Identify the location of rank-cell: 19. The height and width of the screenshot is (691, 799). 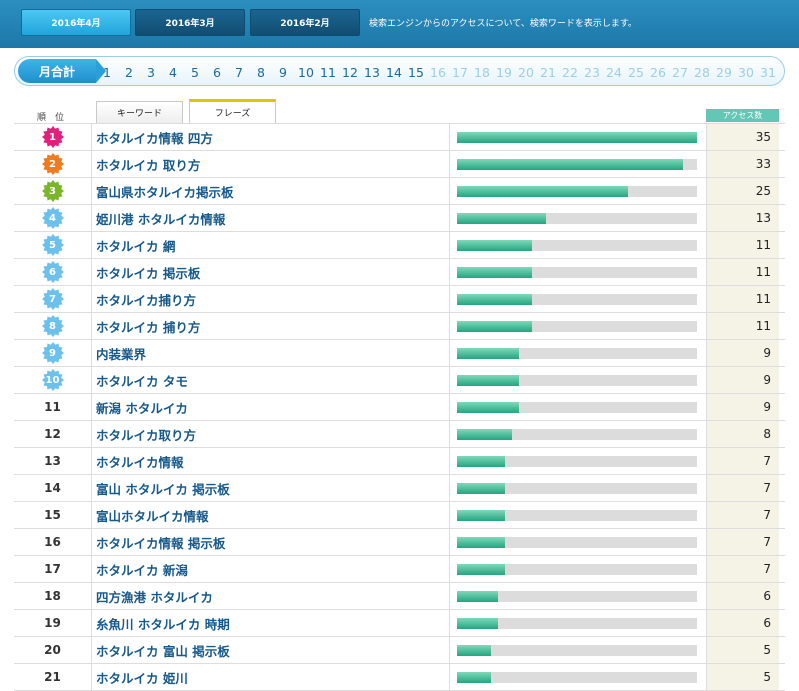
(53, 623).